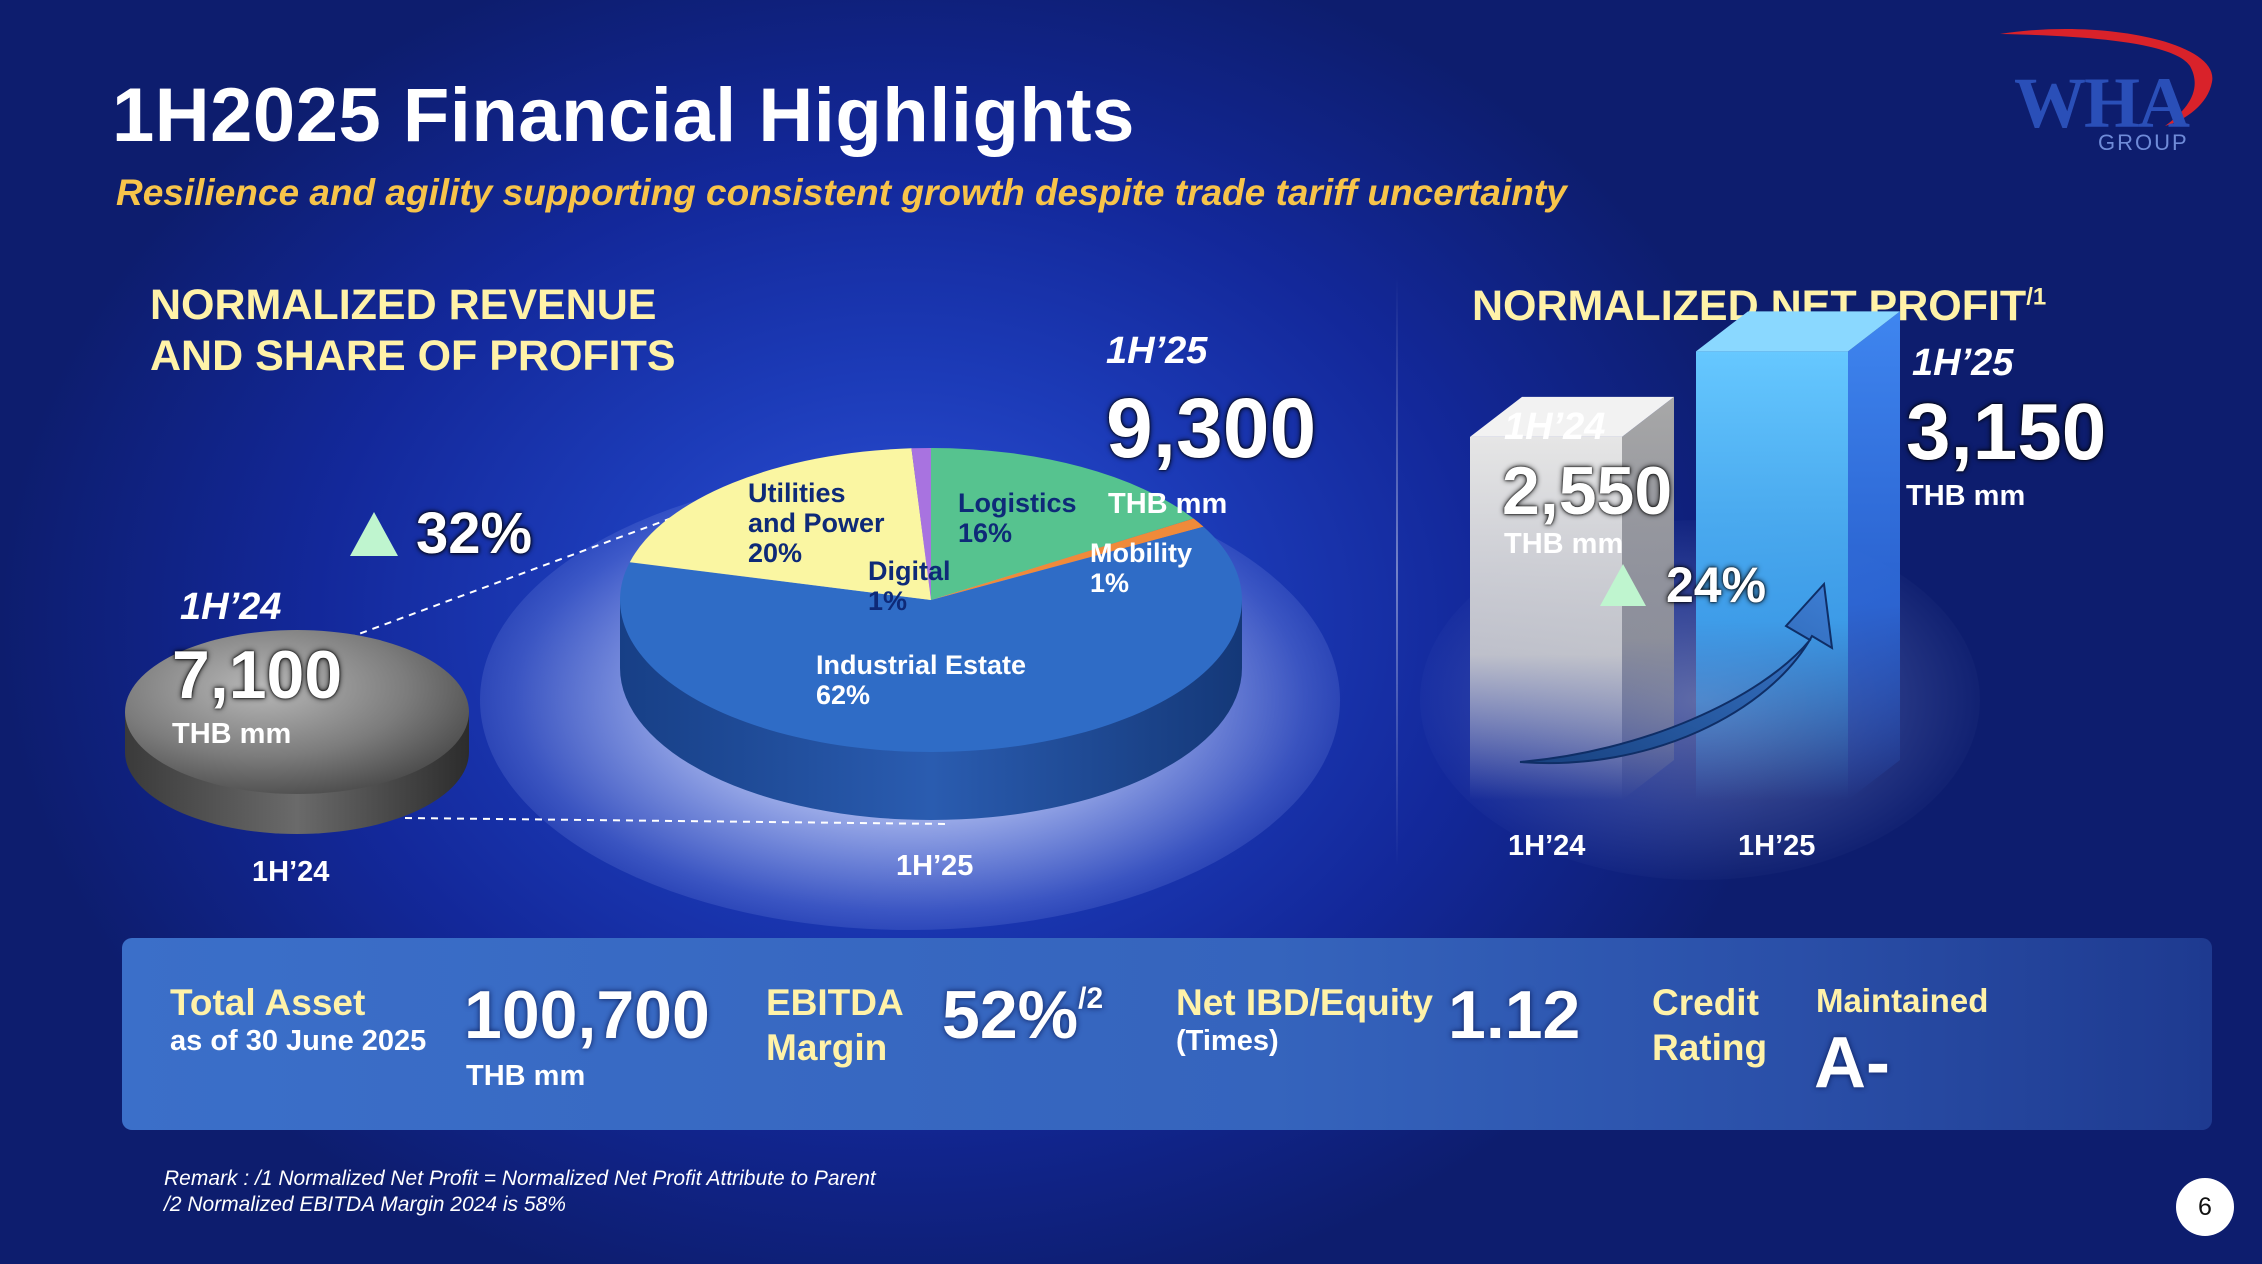 The height and width of the screenshot is (1264, 2262). I want to click on ebitda-value-text: 52%, so click(1010, 1015).